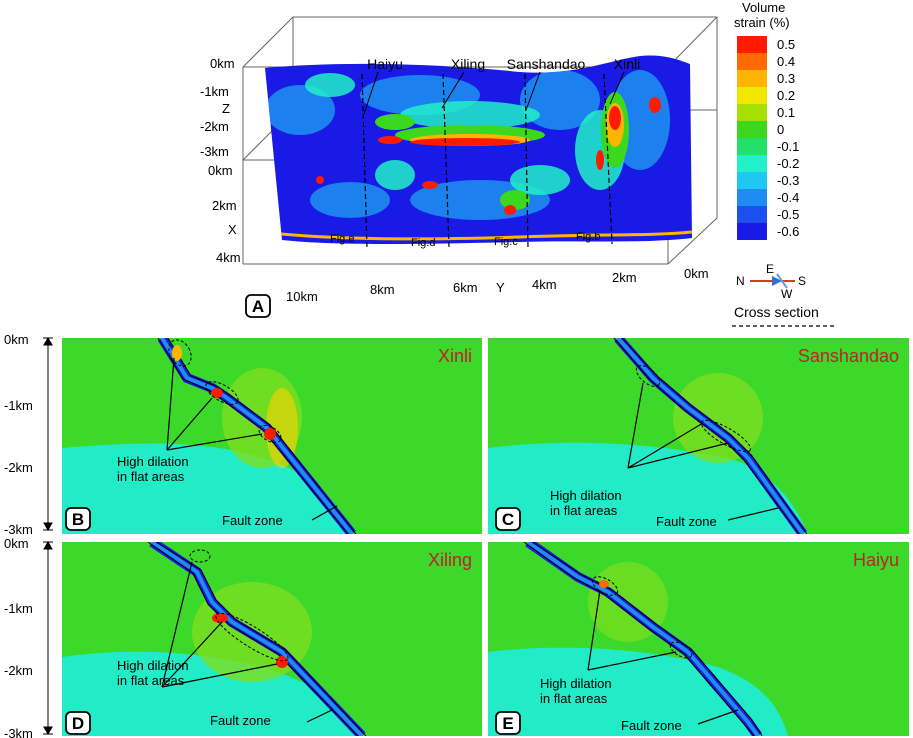  What do you see at coordinates (423, 243) in the screenshot?
I see `fig-label-d: Fig.d` at bounding box center [423, 243].